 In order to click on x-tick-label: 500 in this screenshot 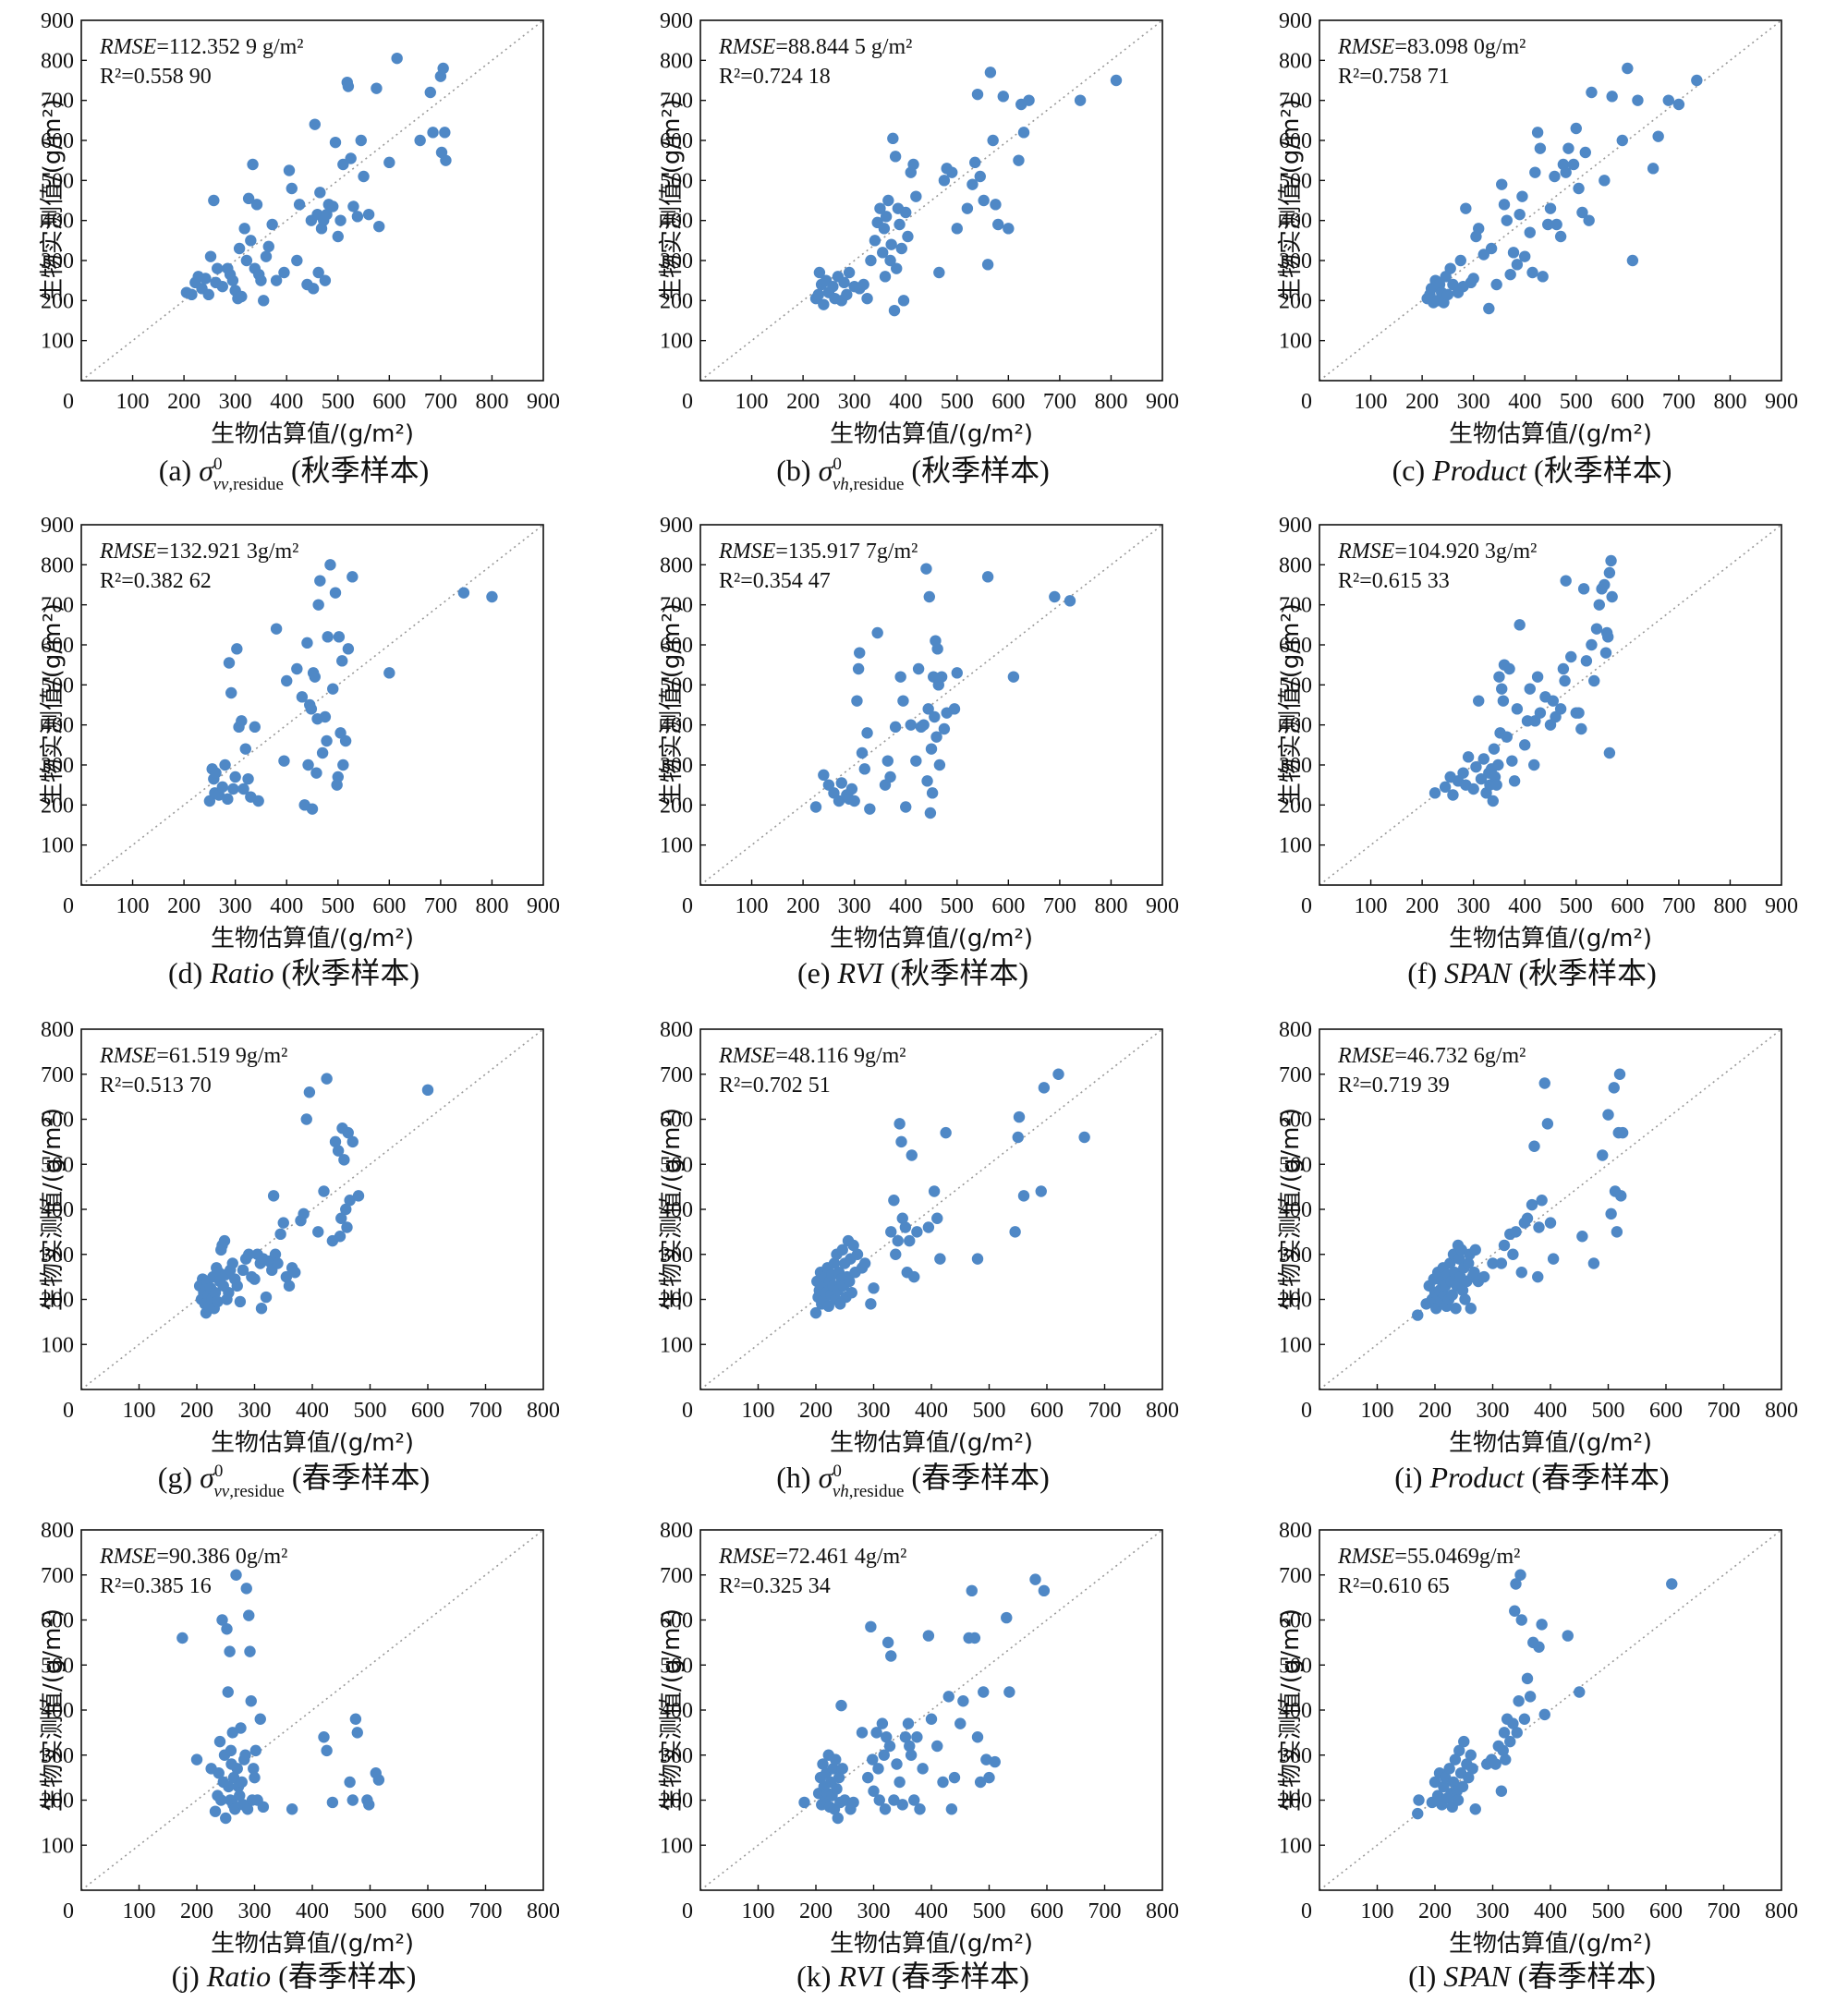, I will do `click(1576, 906)`.